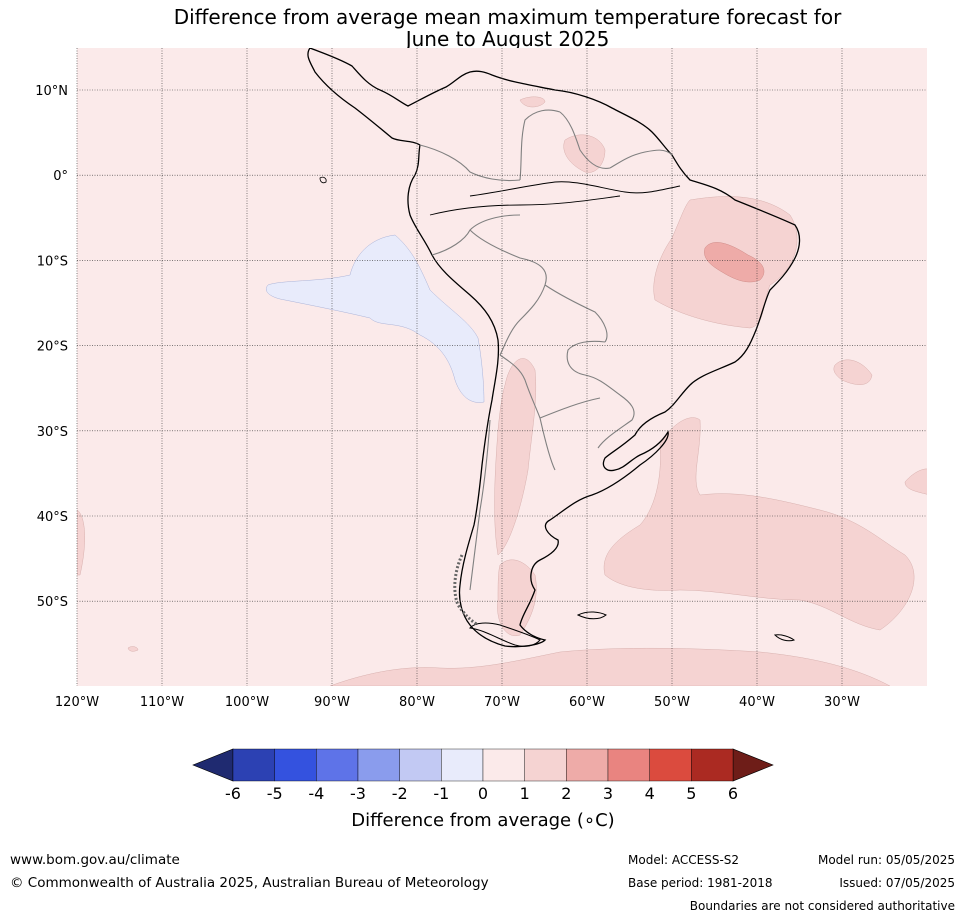 The width and height of the screenshot is (965, 919). I want to click on colorbar-max-extend, so click(753, 765).